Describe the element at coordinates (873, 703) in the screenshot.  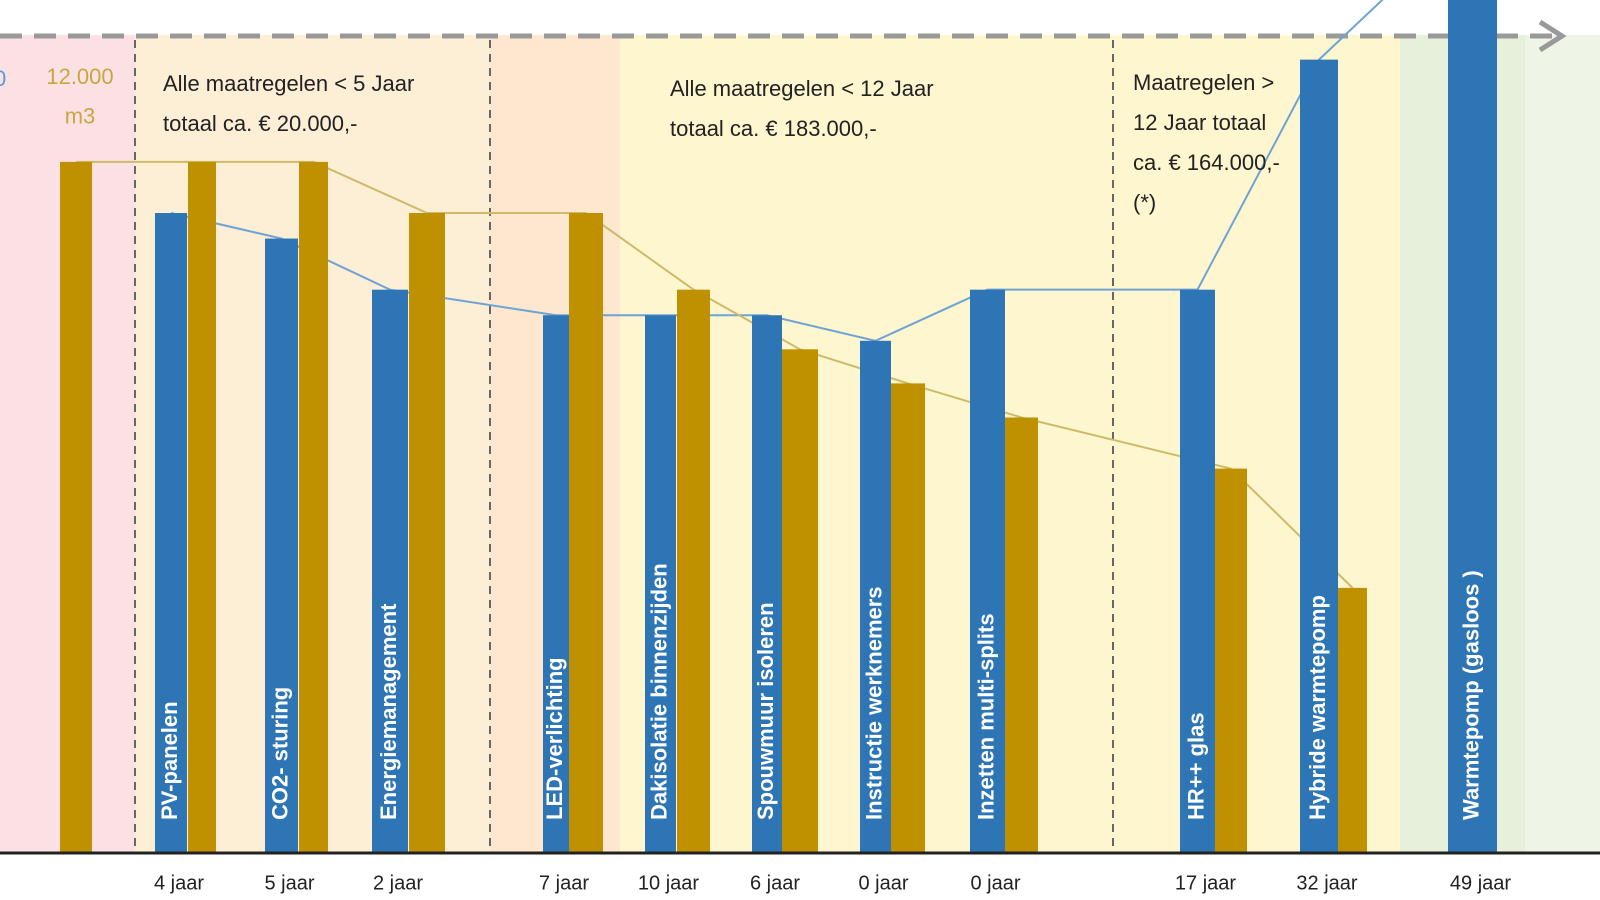
I see `bar-label: Instructie werknemers` at that location.